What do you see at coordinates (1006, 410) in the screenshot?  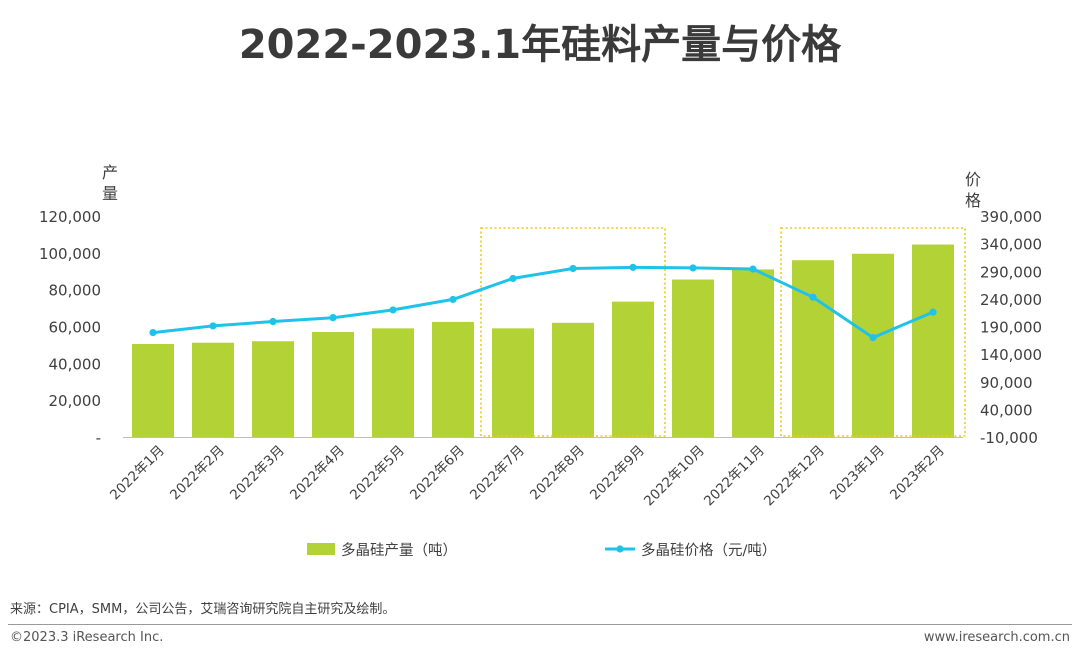 I see `right-tick-label: 40,000` at bounding box center [1006, 410].